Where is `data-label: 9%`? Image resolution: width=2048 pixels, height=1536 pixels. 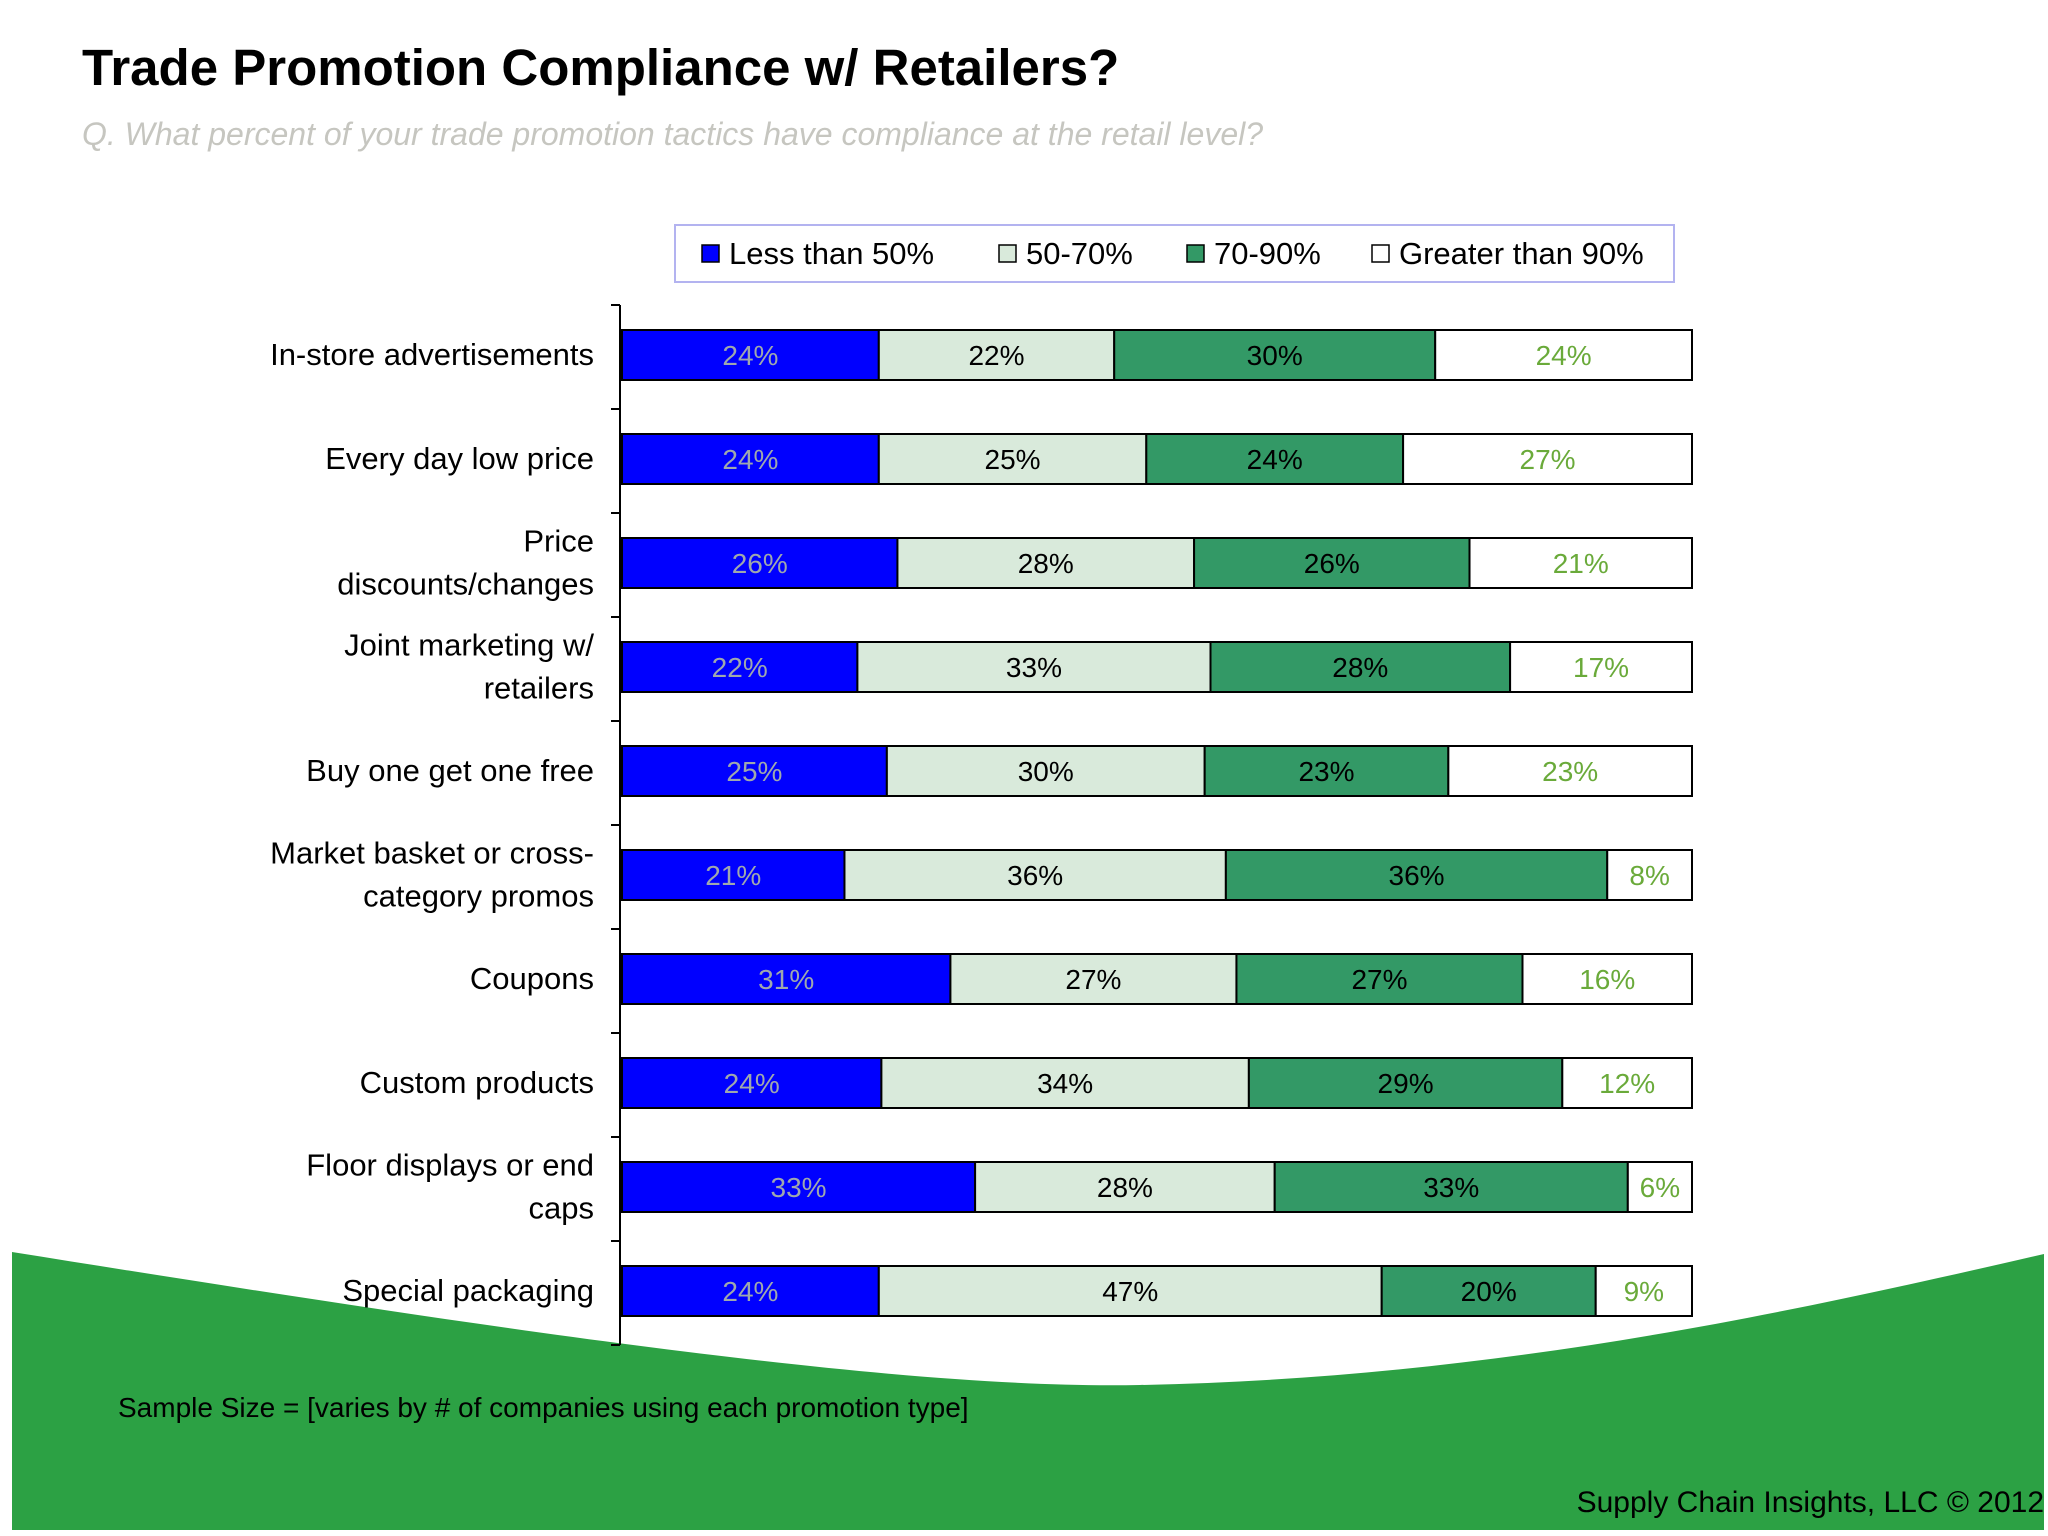 data-label: 9% is located at coordinates (1644, 1291).